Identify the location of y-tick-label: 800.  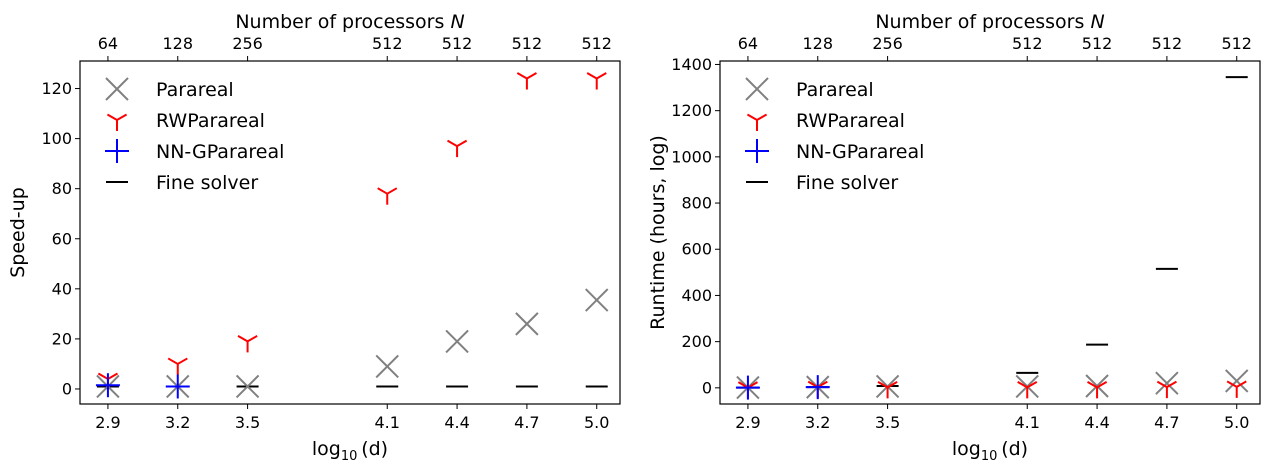
(696, 203).